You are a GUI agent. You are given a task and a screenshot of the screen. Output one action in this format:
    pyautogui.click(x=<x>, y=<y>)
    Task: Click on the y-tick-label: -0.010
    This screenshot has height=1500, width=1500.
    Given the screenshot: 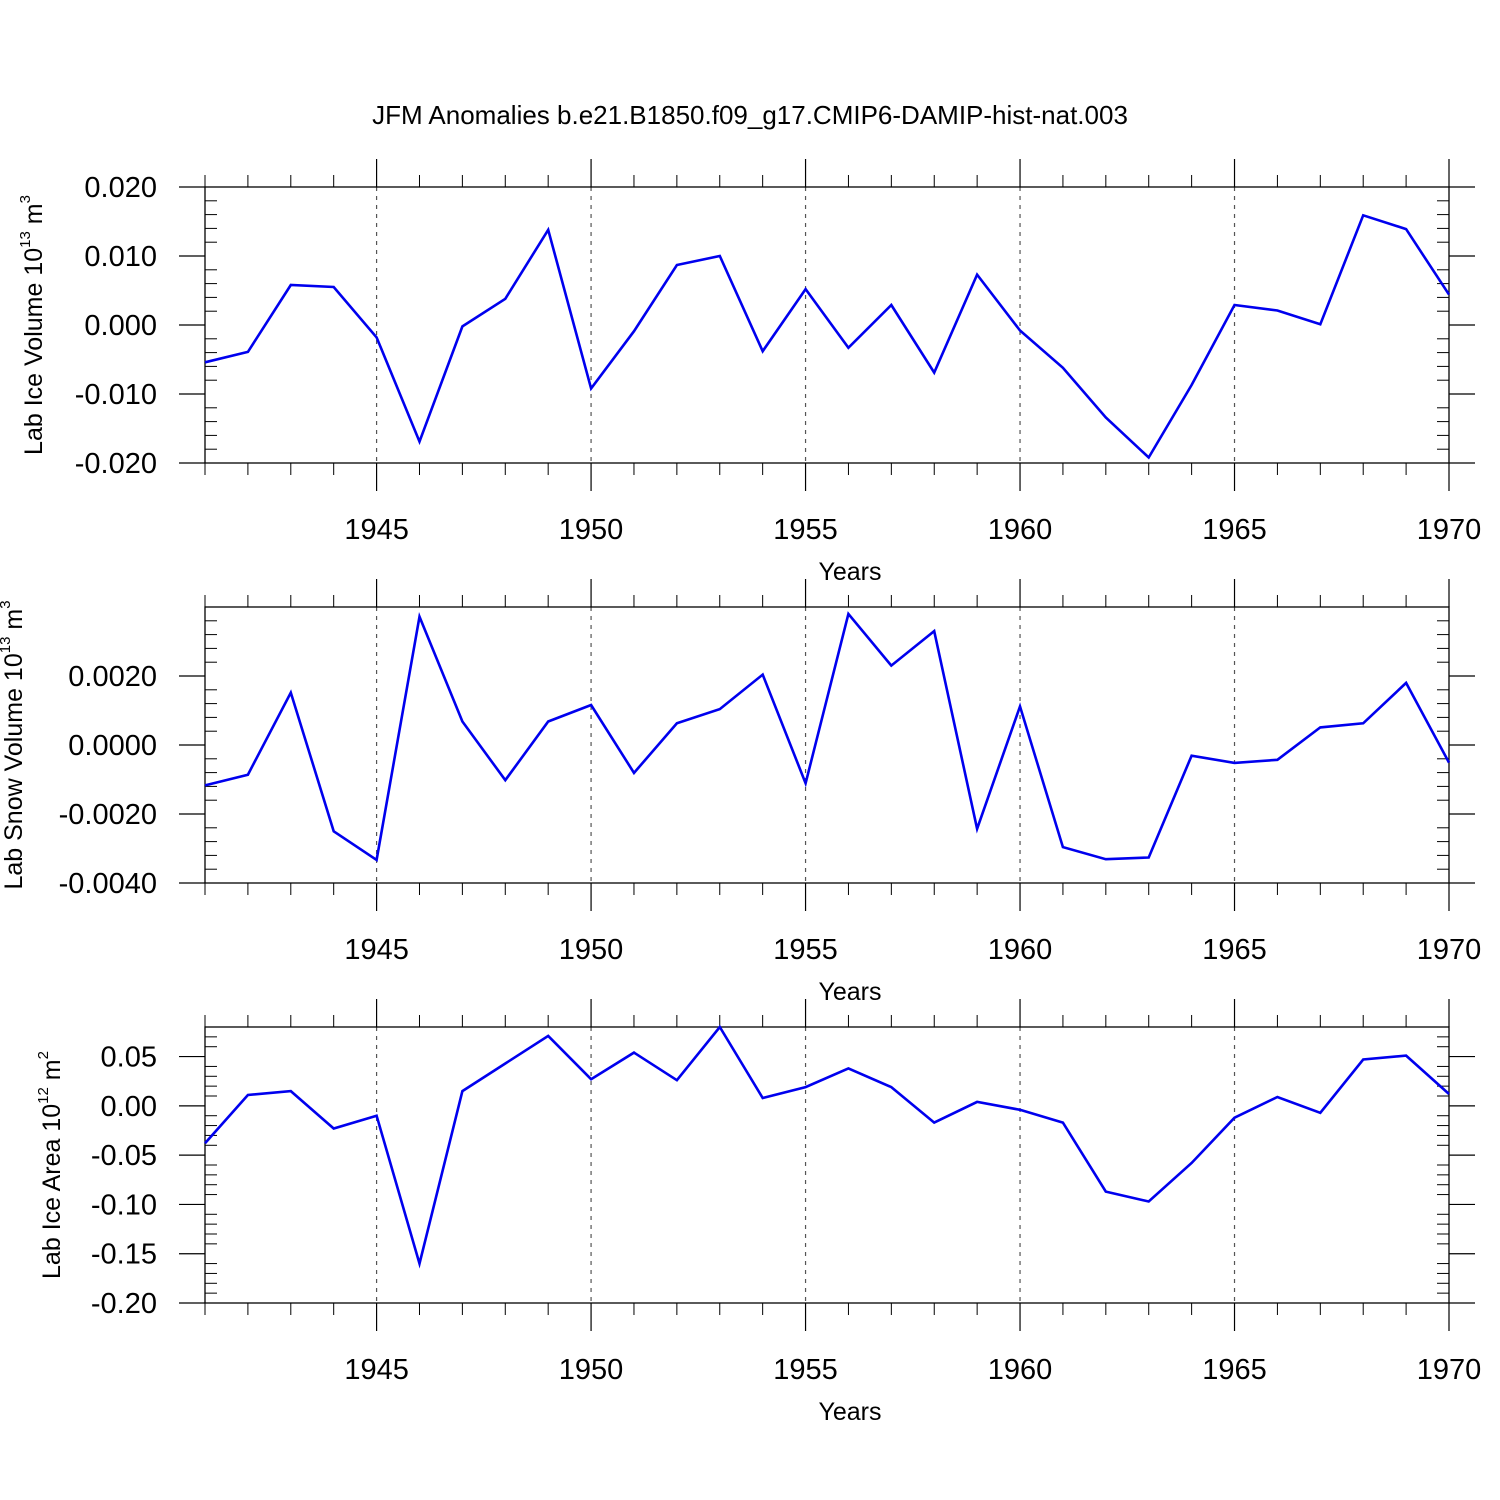 What is the action you would take?
    pyautogui.click(x=116, y=395)
    